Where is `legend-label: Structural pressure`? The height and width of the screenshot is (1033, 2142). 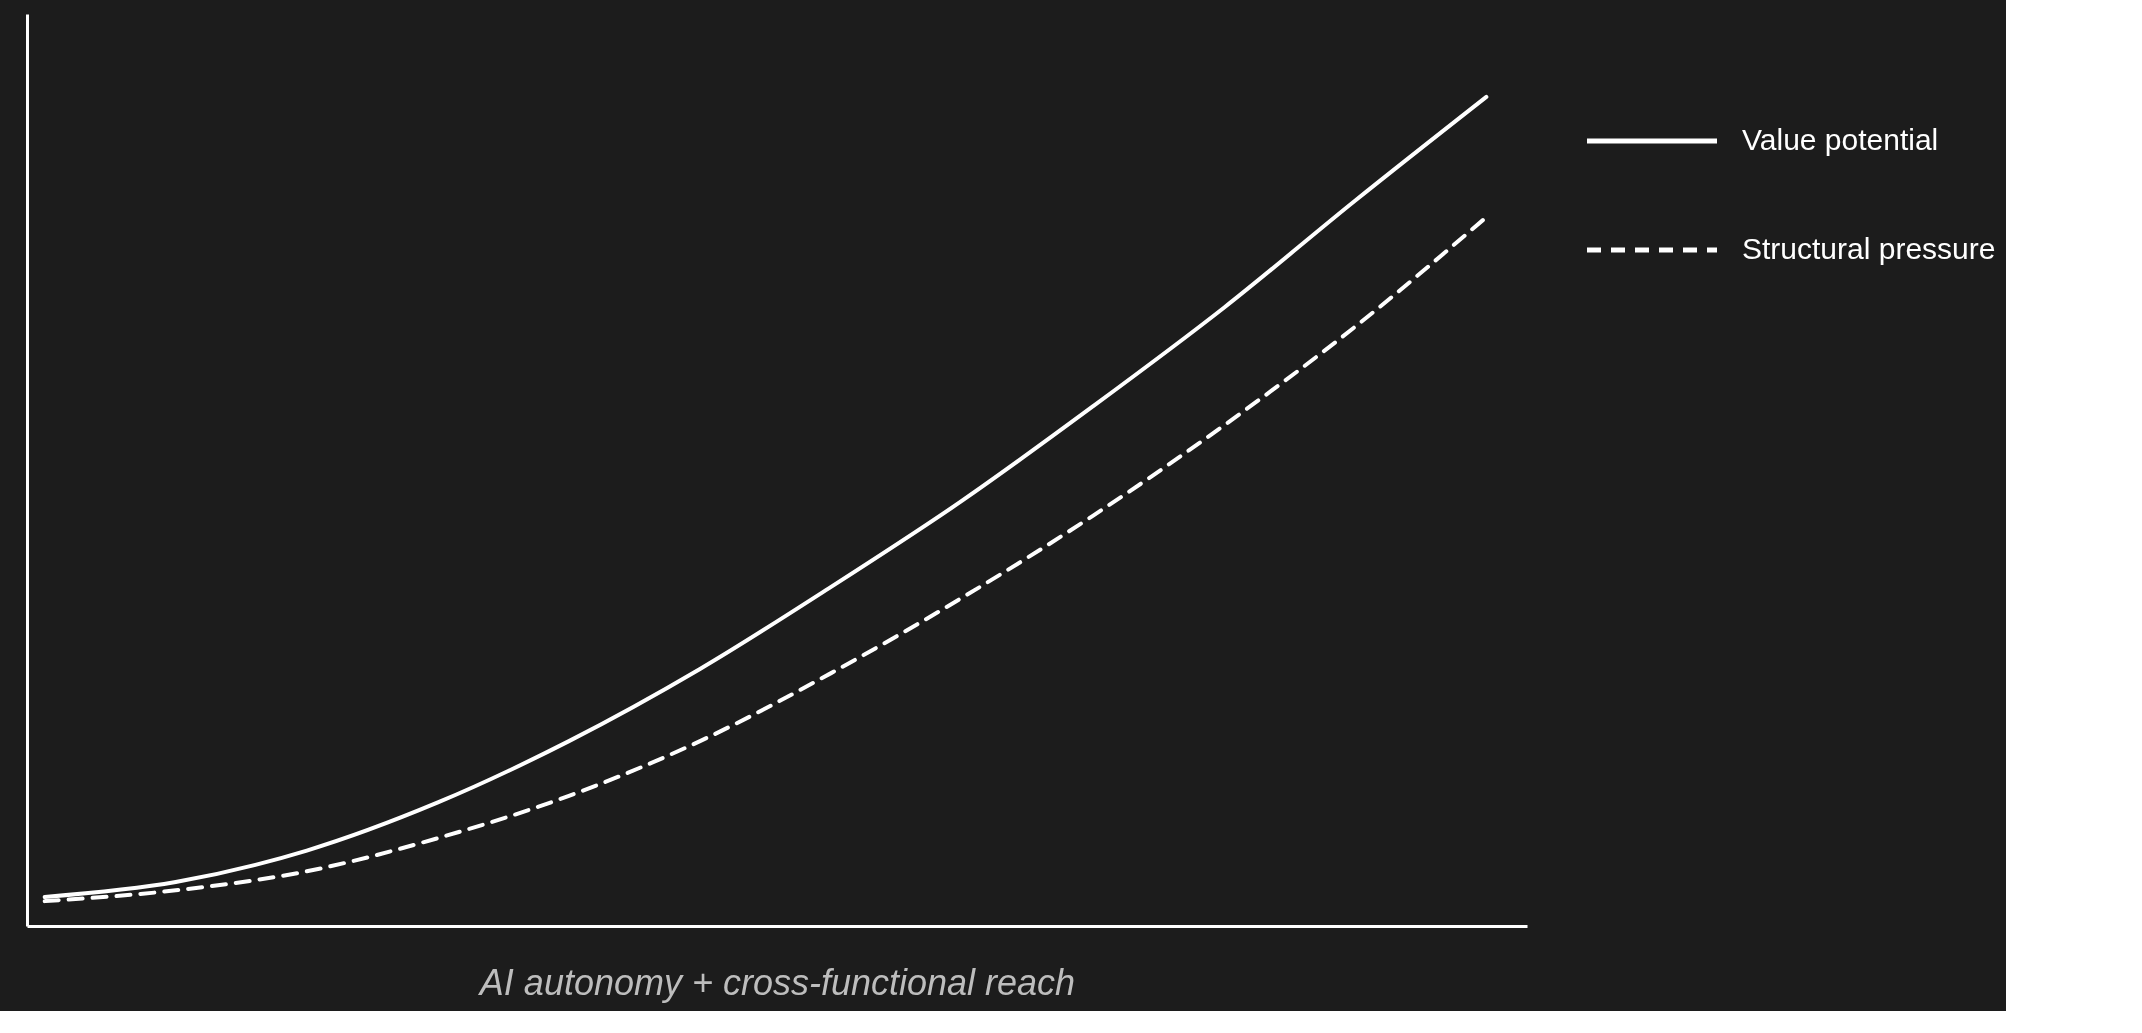 legend-label: Structural pressure is located at coordinates (1869, 248).